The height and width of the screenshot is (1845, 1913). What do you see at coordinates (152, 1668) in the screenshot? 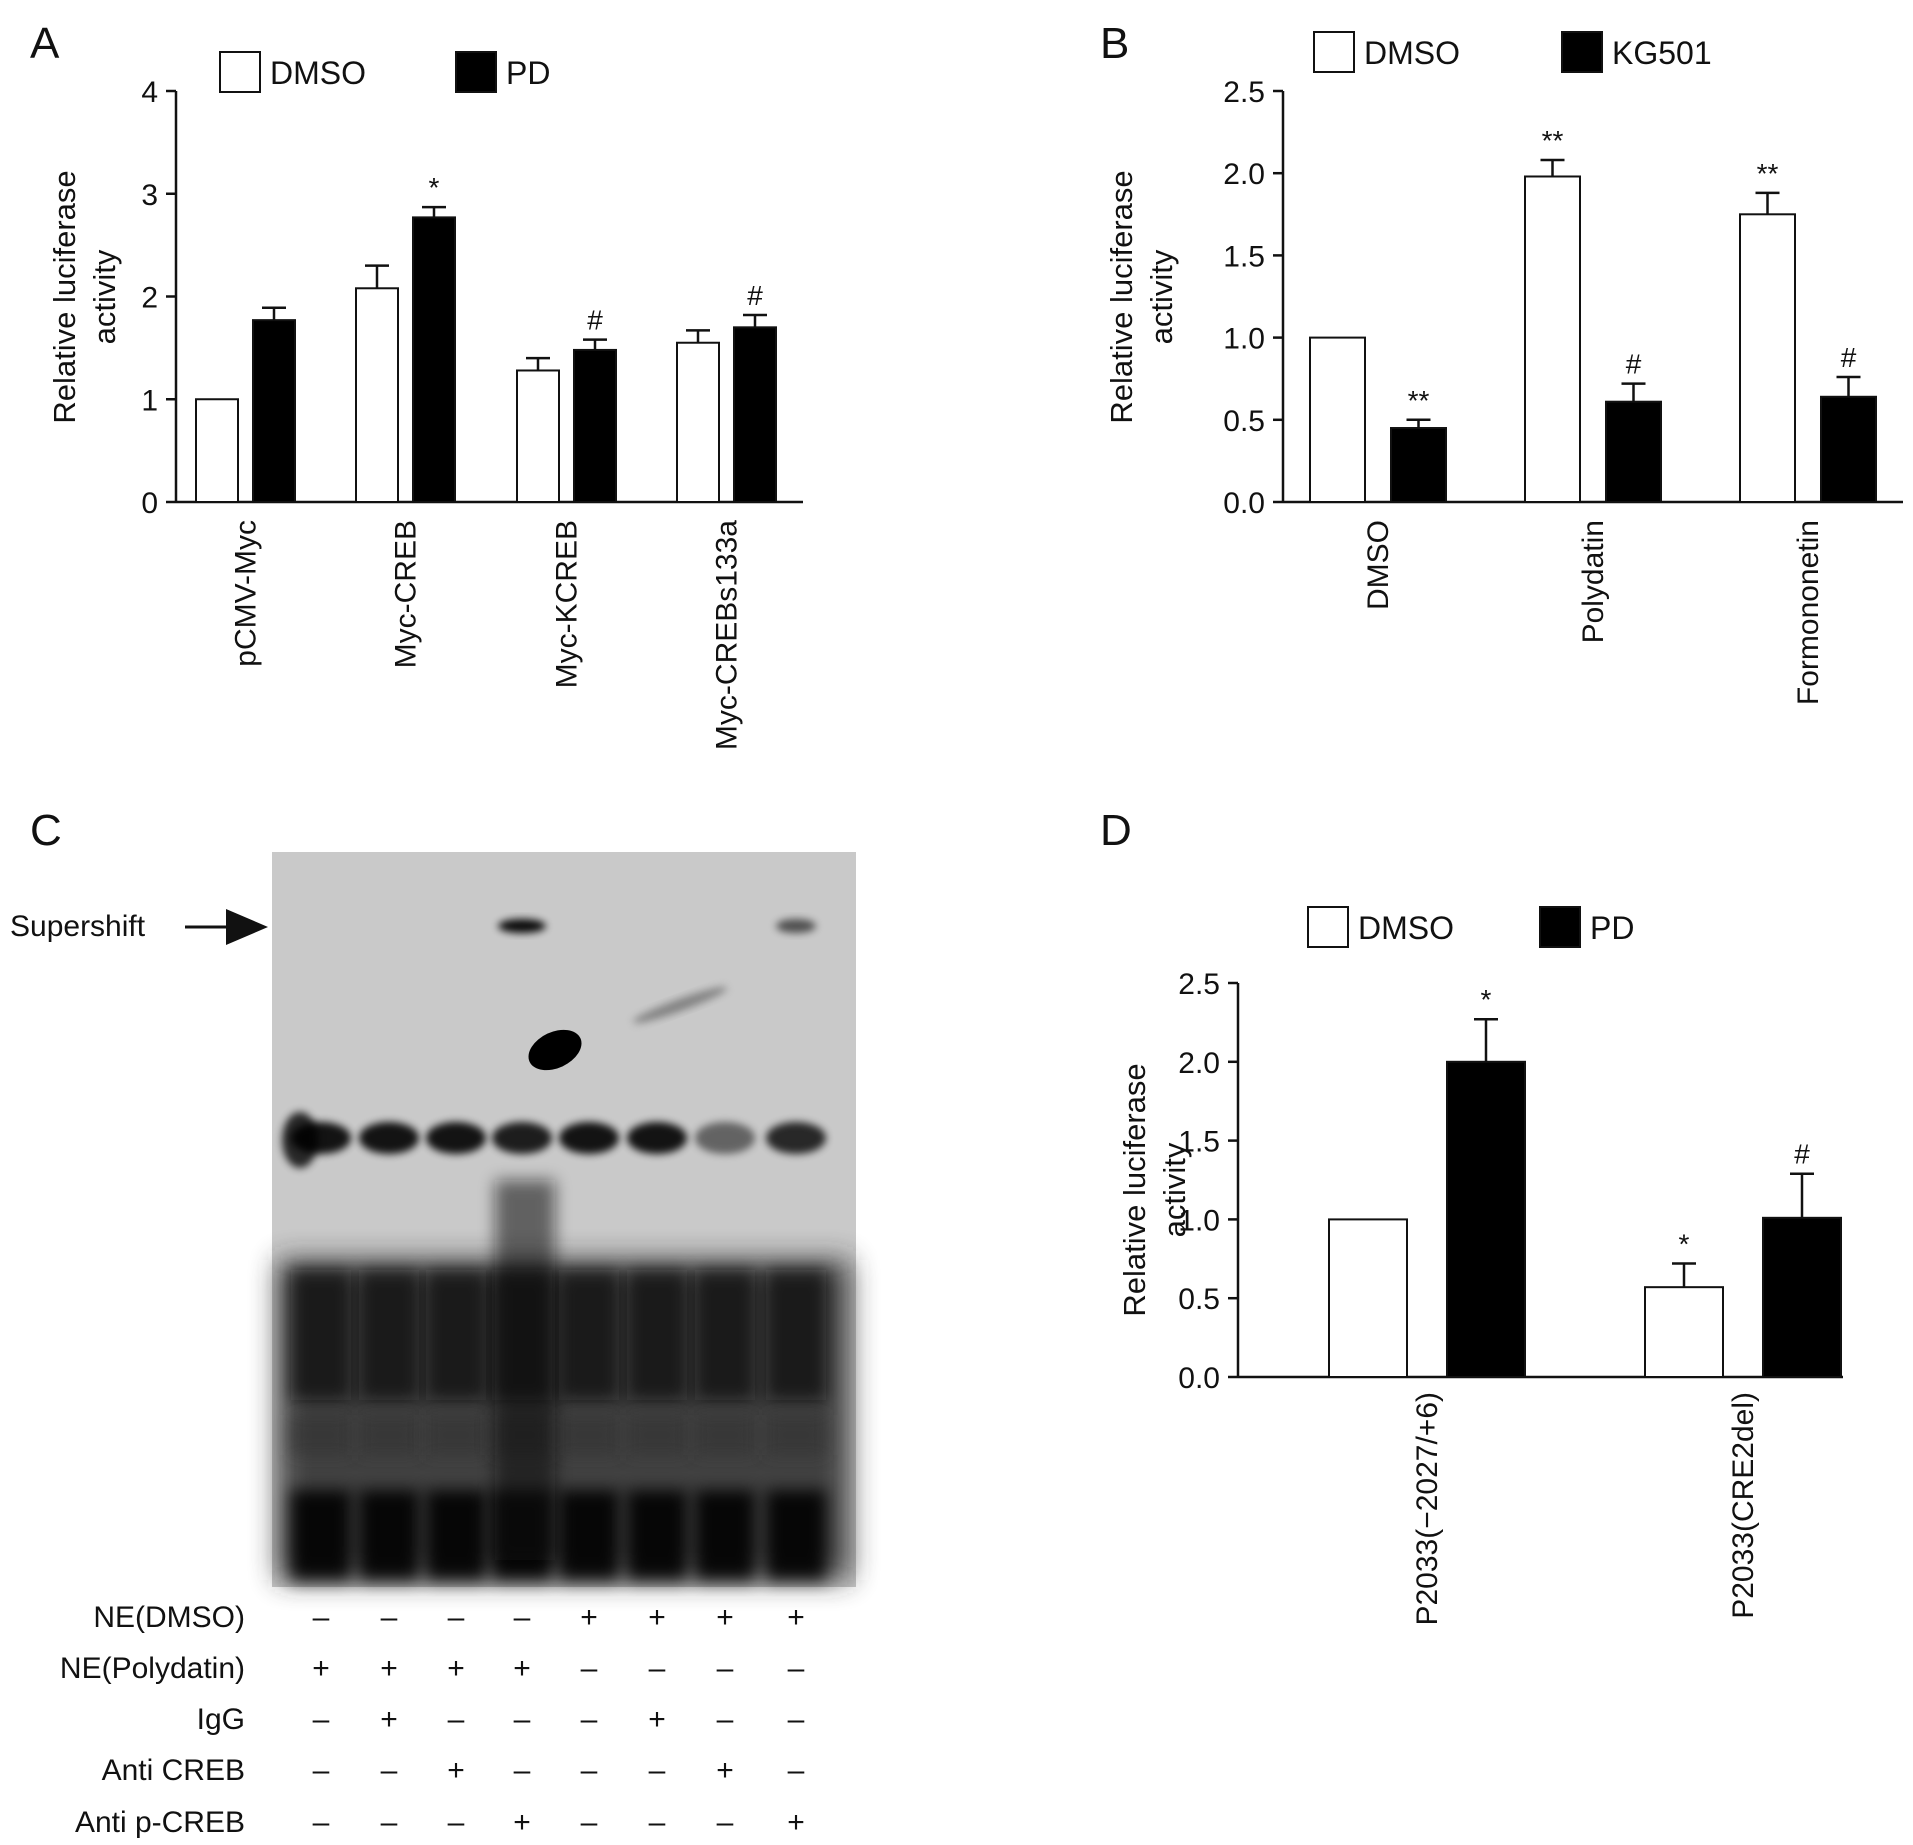
I see `gel-row-label: NE(Polydatin)` at bounding box center [152, 1668].